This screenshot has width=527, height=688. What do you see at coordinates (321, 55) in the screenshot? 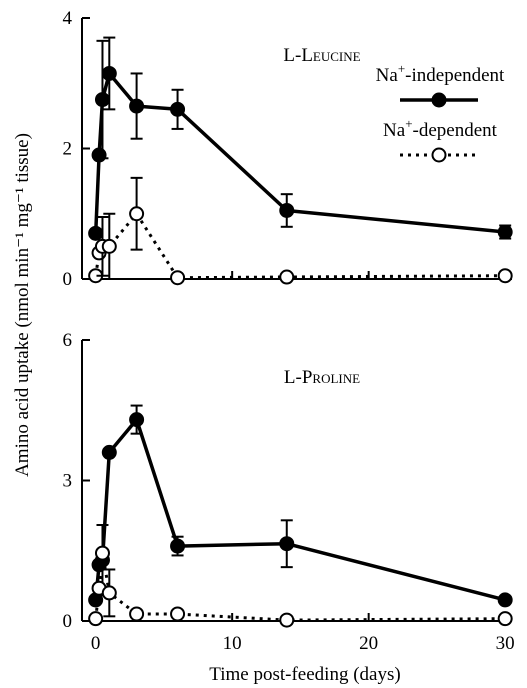
I see `panel1-title: L-Leucine` at bounding box center [321, 55].